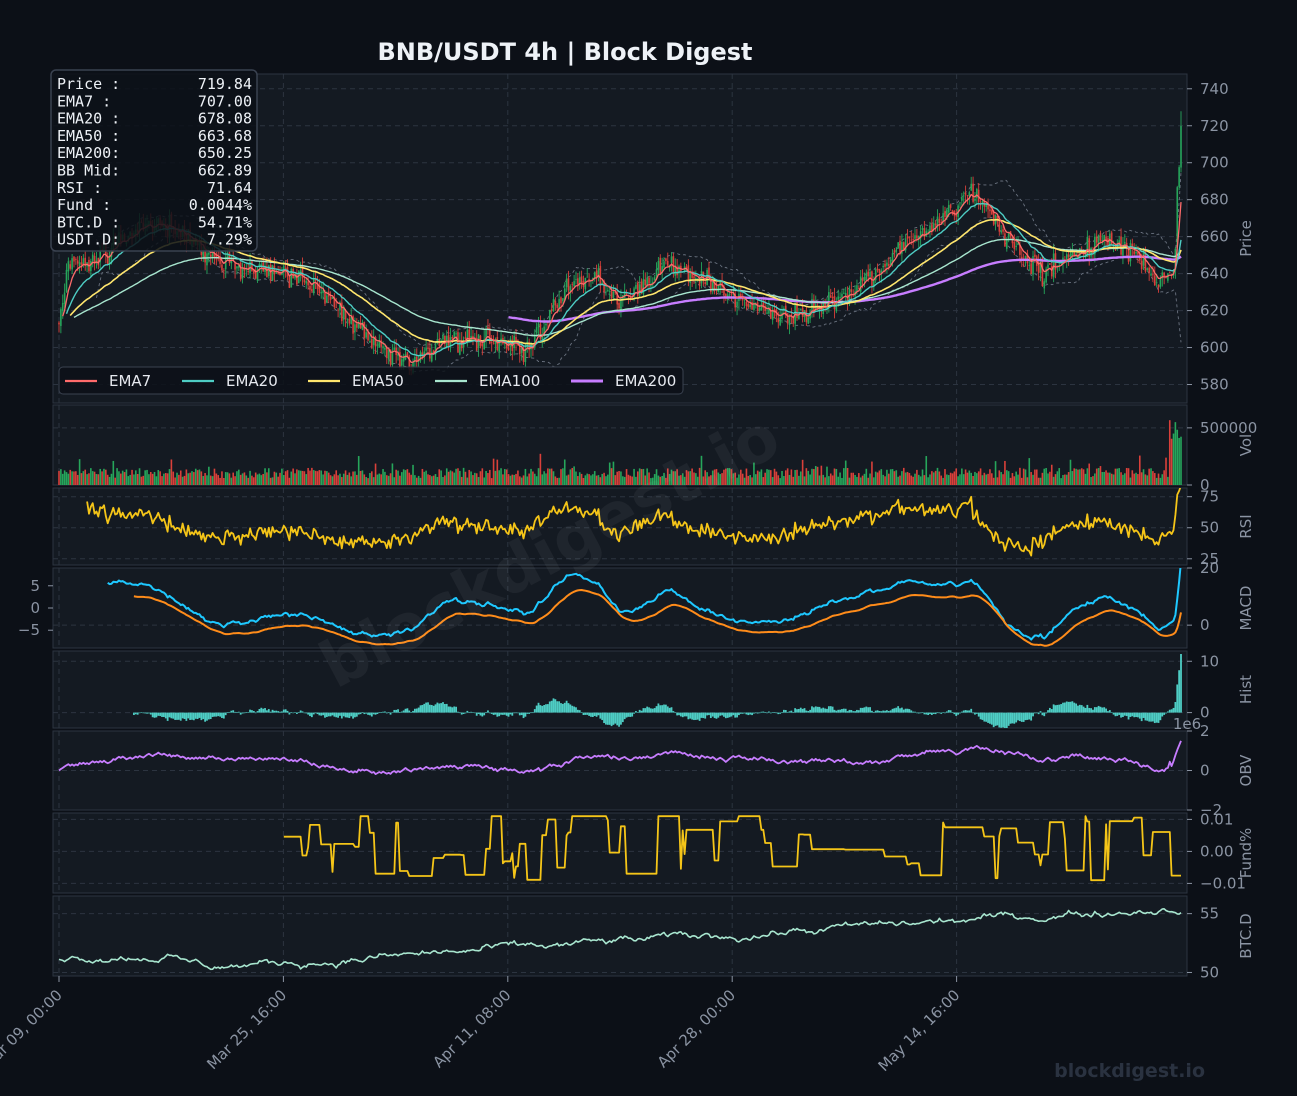 The width and height of the screenshot is (1297, 1096). What do you see at coordinates (371, 380) in the screenshot?
I see `legend-frame` at bounding box center [371, 380].